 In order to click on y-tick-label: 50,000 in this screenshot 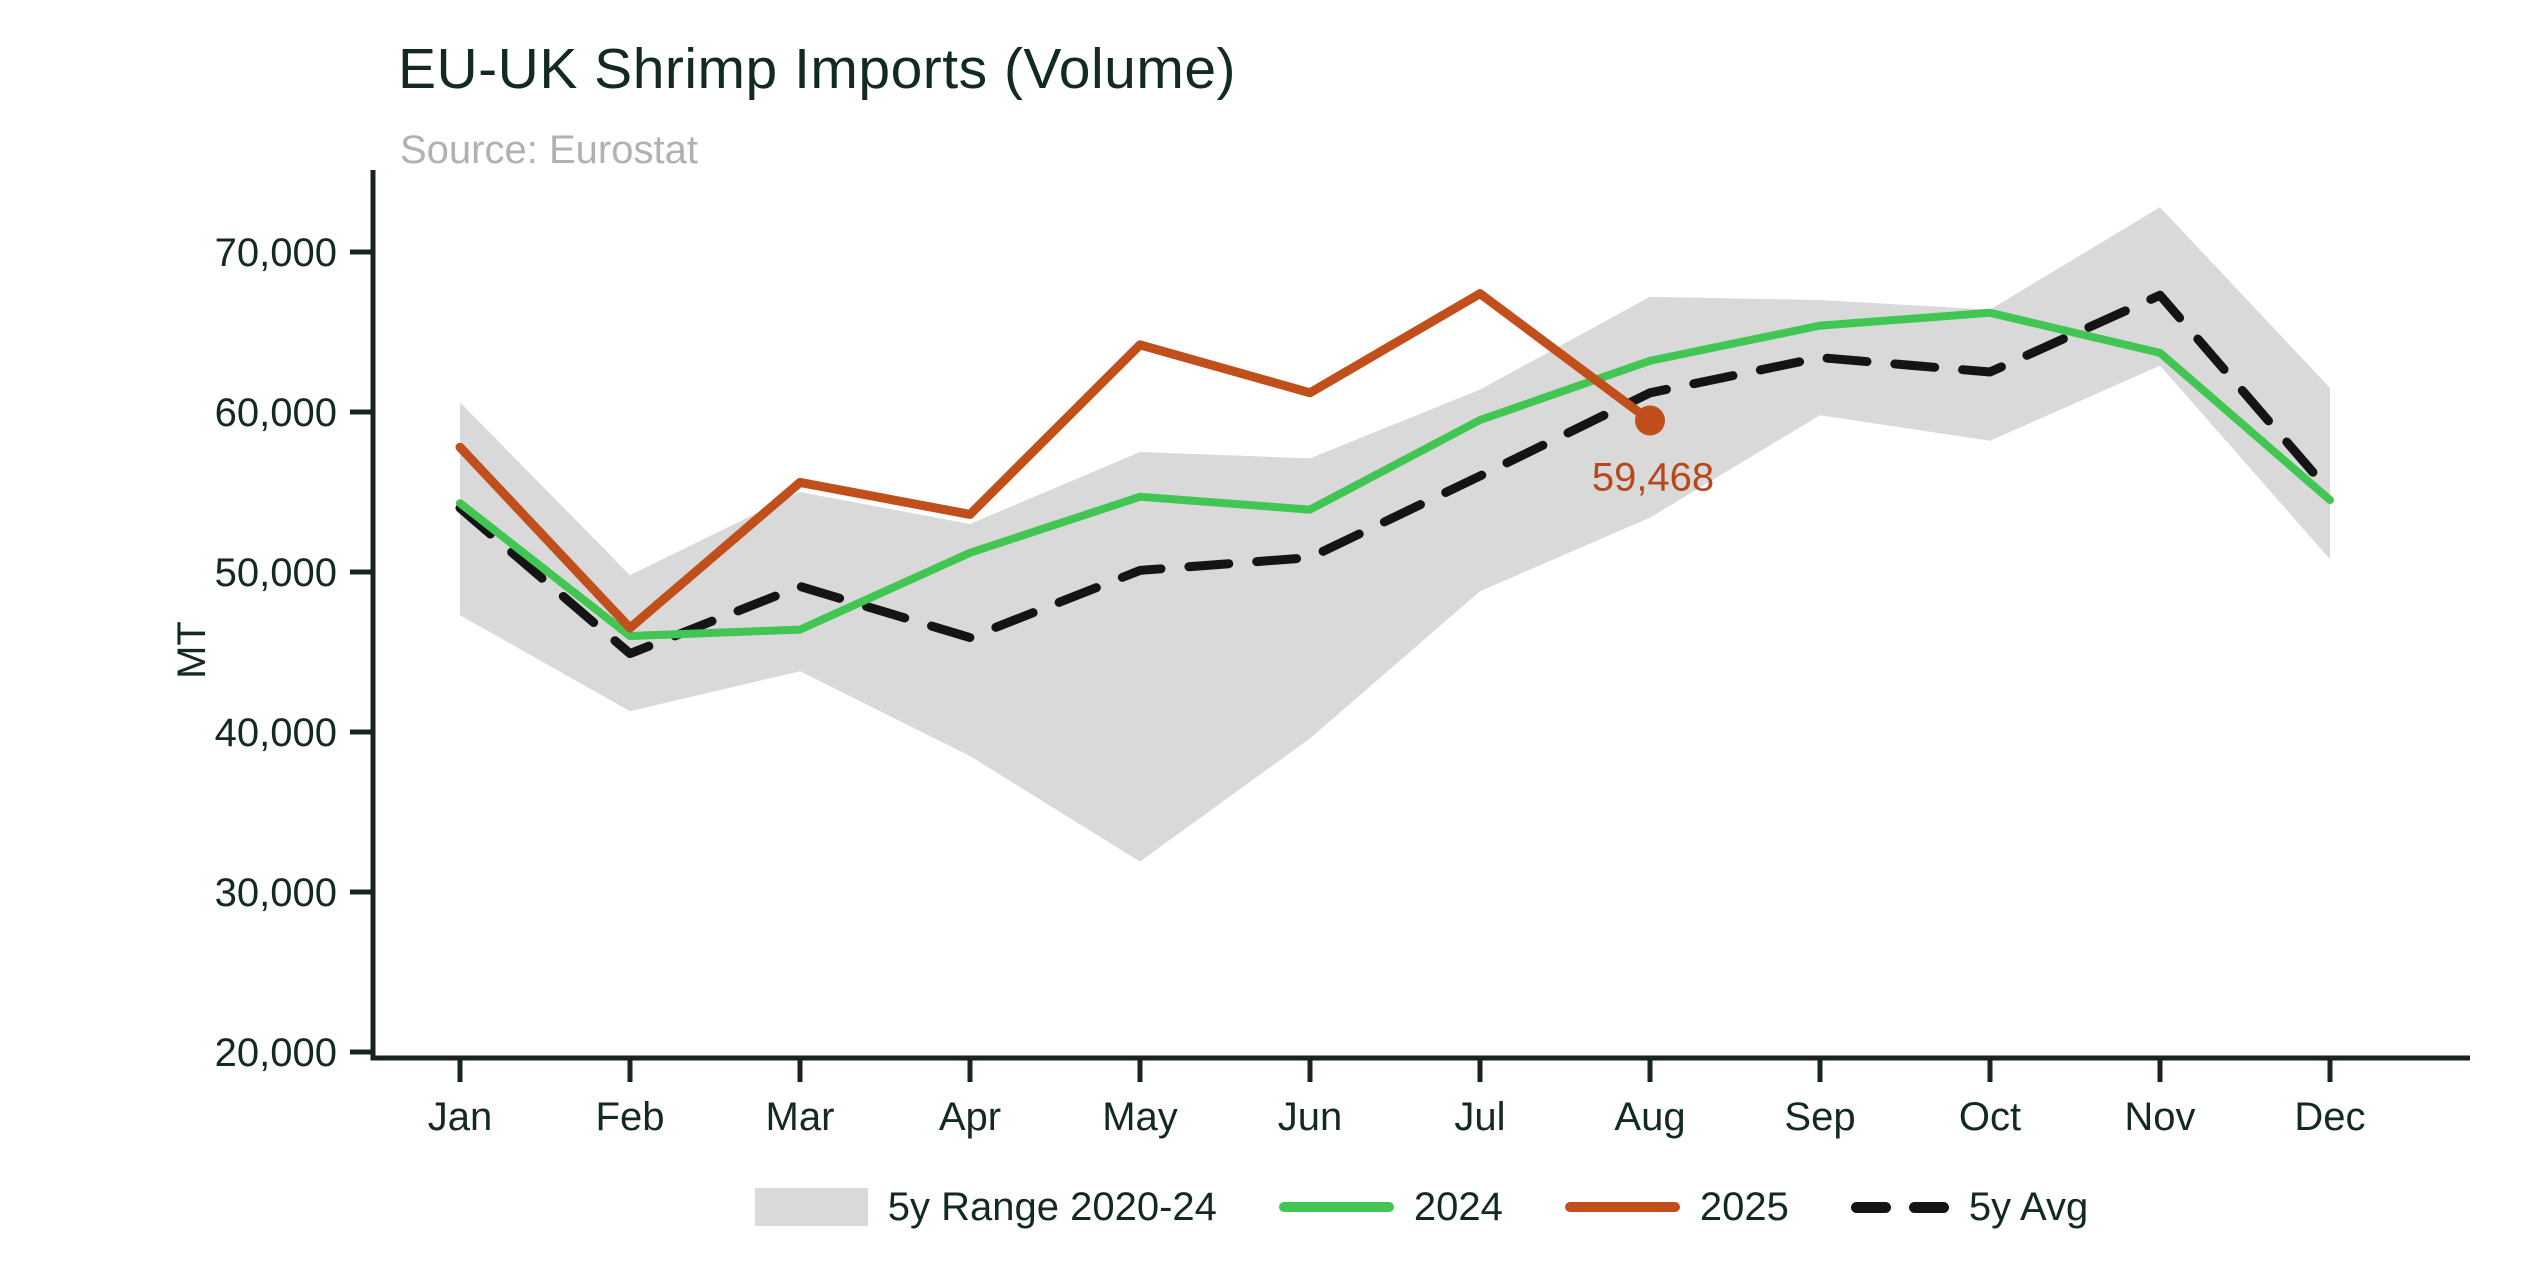, I will do `click(276, 573)`.